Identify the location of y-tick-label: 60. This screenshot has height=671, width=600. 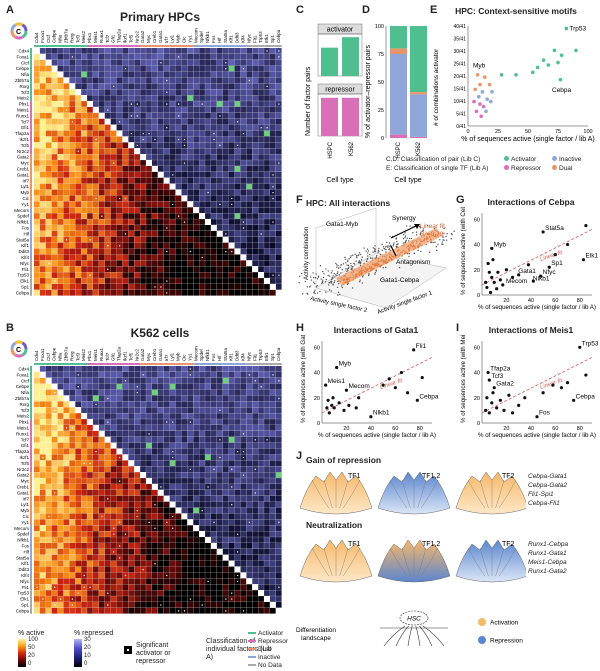
(317, 348).